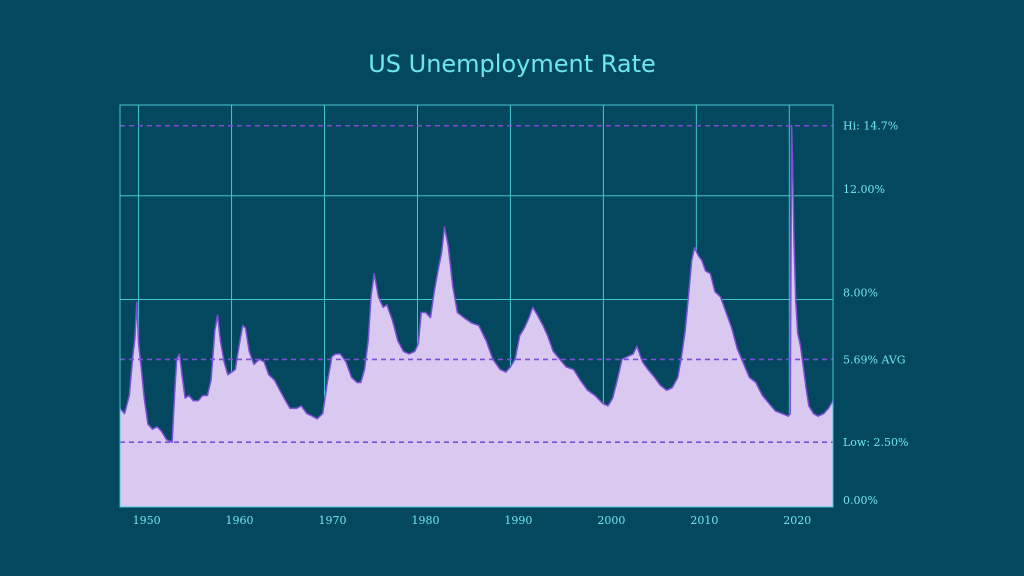 The image size is (1024, 576). Describe the element at coordinates (240, 520) in the screenshot. I see `x-tick-label: 1960` at that location.